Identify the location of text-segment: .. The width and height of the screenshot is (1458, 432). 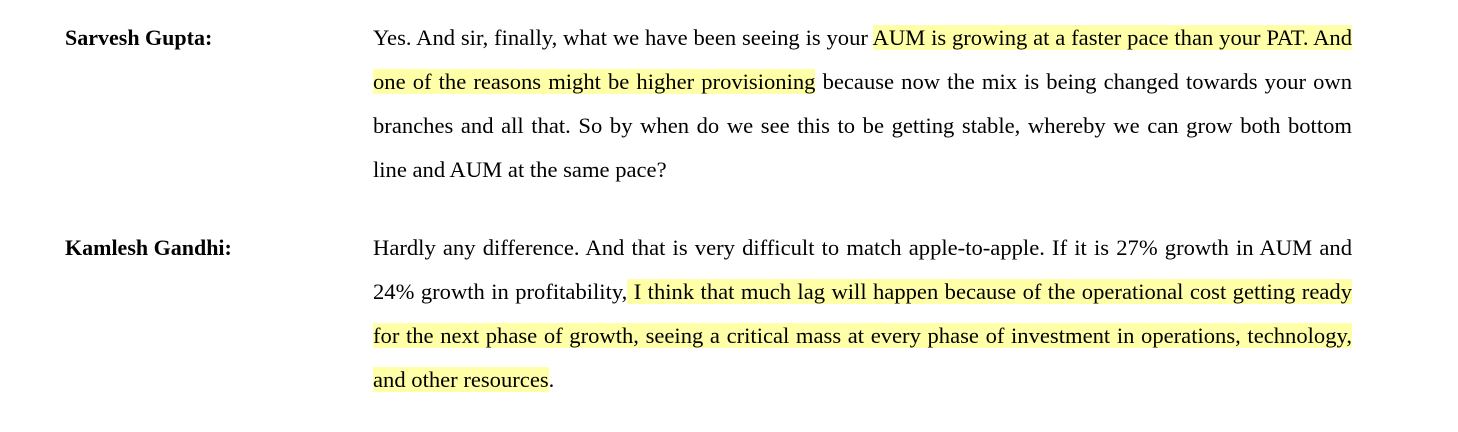
(551, 379).